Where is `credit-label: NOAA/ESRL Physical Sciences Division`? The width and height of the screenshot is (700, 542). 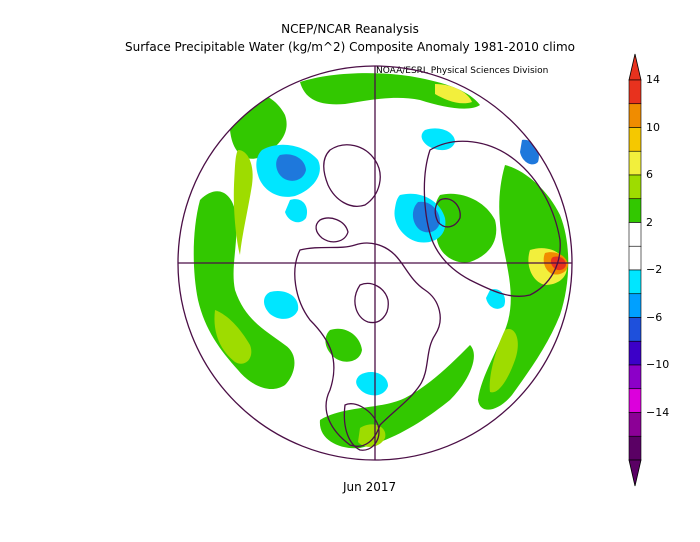
credit-label: NOAA/ESRL Physical Sciences Division is located at coordinates (462, 71).